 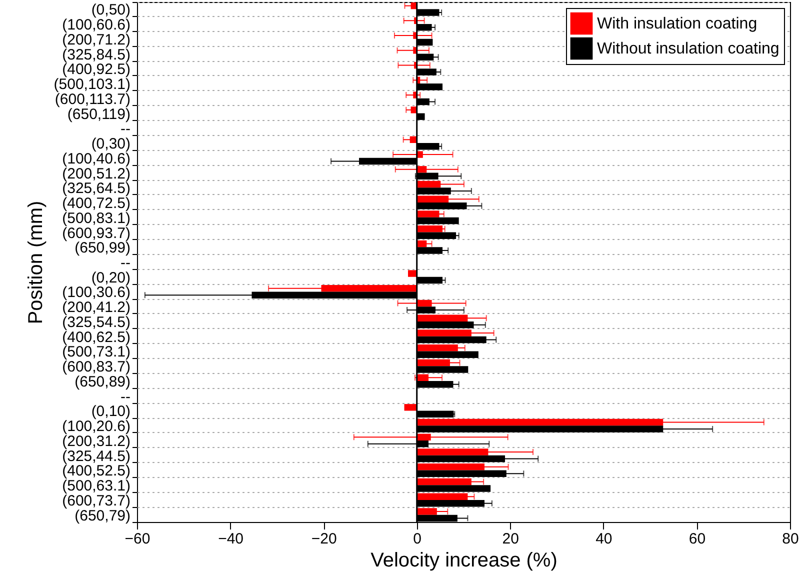 I want to click on y-tick-label: (600,83.7), so click(x=96, y=367).